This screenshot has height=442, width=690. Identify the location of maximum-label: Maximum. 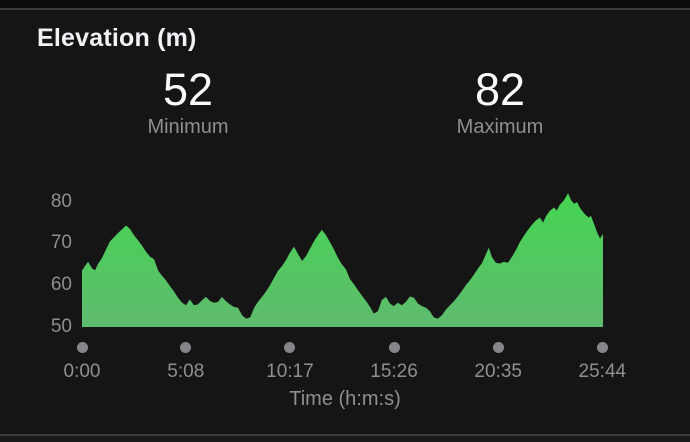
(500, 127).